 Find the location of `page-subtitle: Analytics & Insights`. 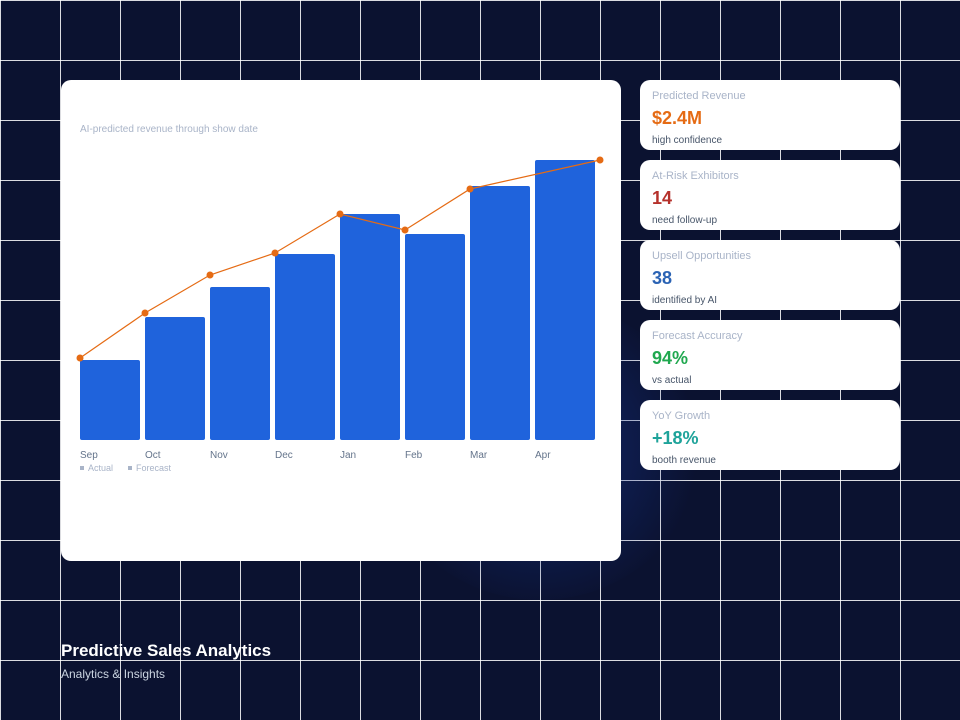

page-subtitle: Analytics & Insights is located at coordinates (113, 674).